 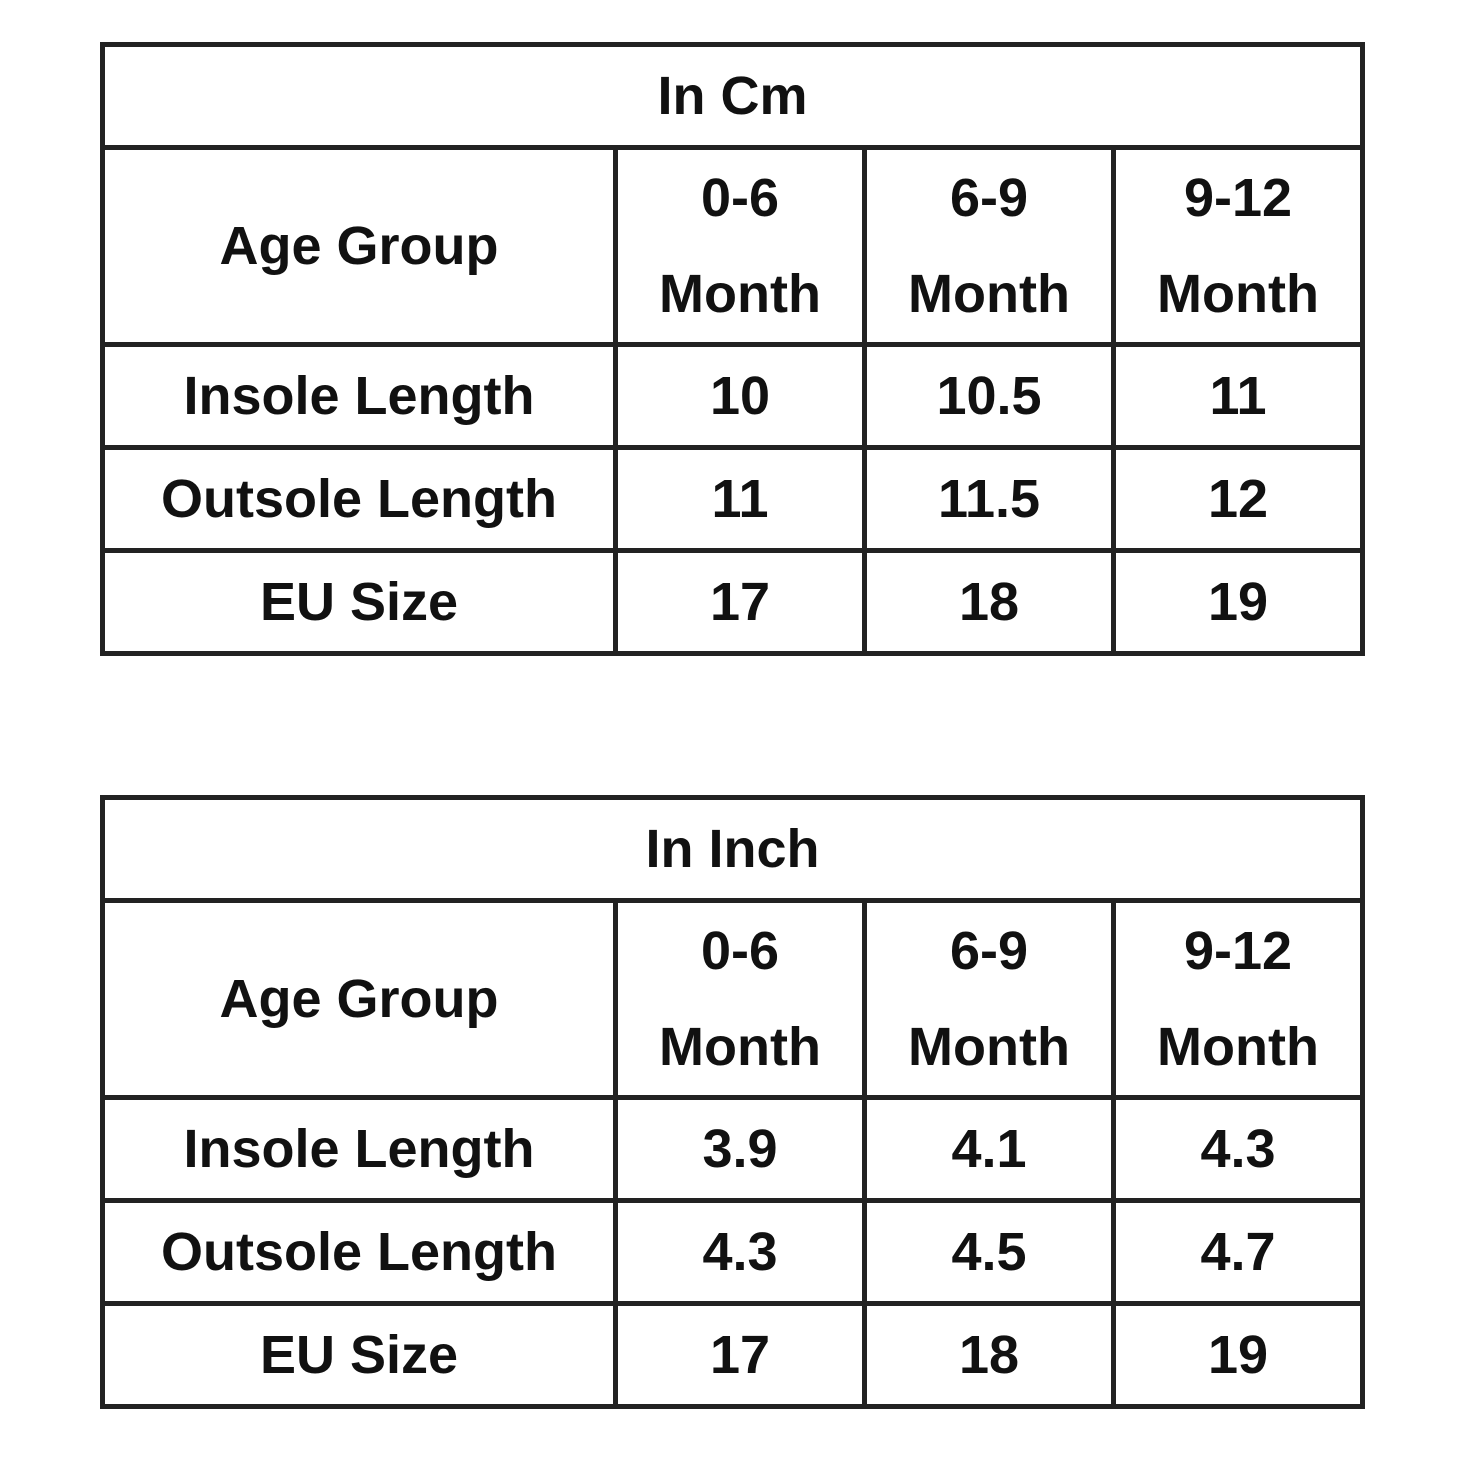 What do you see at coordinates (740, 1149) in the screenshot?
I see `value-cell: 3.9` at bounding box center [740, 1149].